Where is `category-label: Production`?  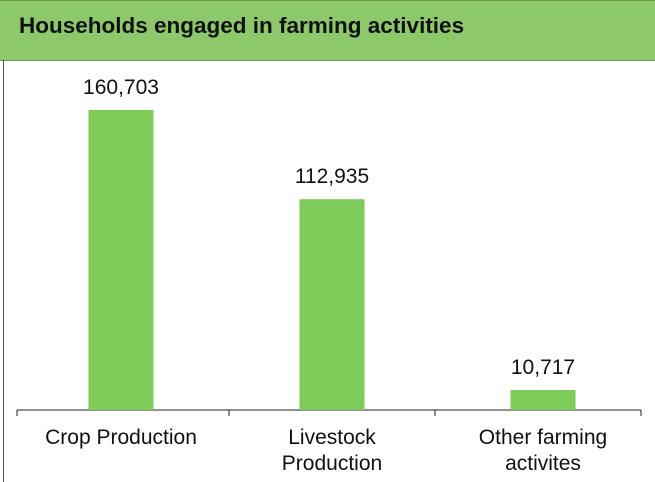
category-label: Production is located at coordinates (332, 463).